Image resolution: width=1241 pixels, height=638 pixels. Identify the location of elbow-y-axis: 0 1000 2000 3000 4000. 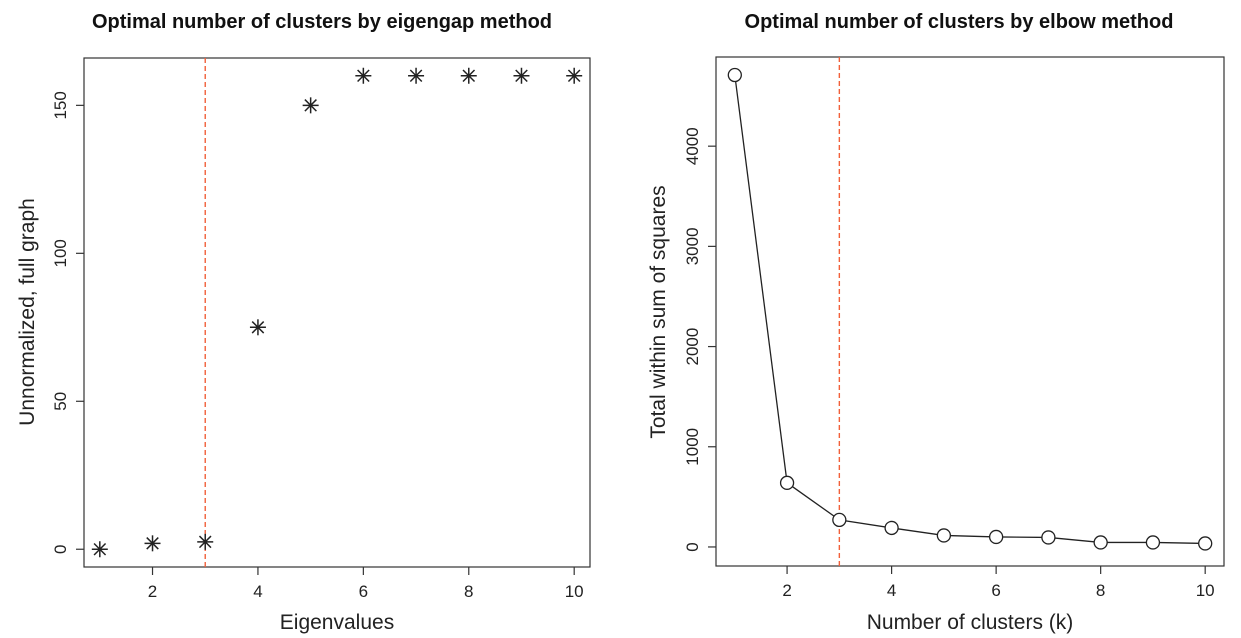
(699, 339).